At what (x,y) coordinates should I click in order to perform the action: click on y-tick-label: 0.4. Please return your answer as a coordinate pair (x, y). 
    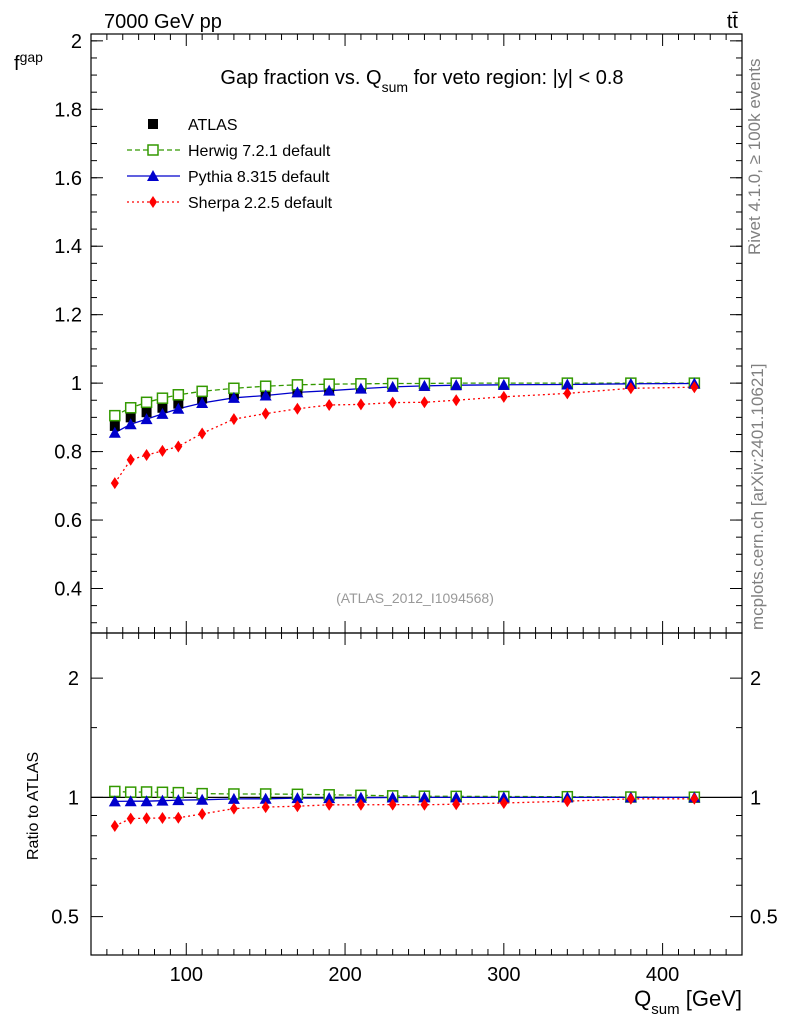
    Looking at the image, I should click on (68, 590).